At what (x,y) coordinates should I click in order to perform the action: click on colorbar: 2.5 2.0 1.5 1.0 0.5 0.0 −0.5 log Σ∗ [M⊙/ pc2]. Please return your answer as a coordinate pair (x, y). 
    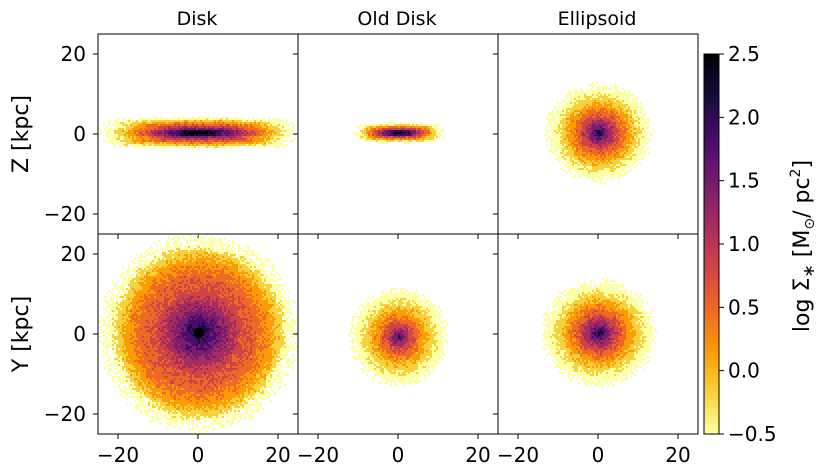
    Looking at the image, I should click on (760, 244).